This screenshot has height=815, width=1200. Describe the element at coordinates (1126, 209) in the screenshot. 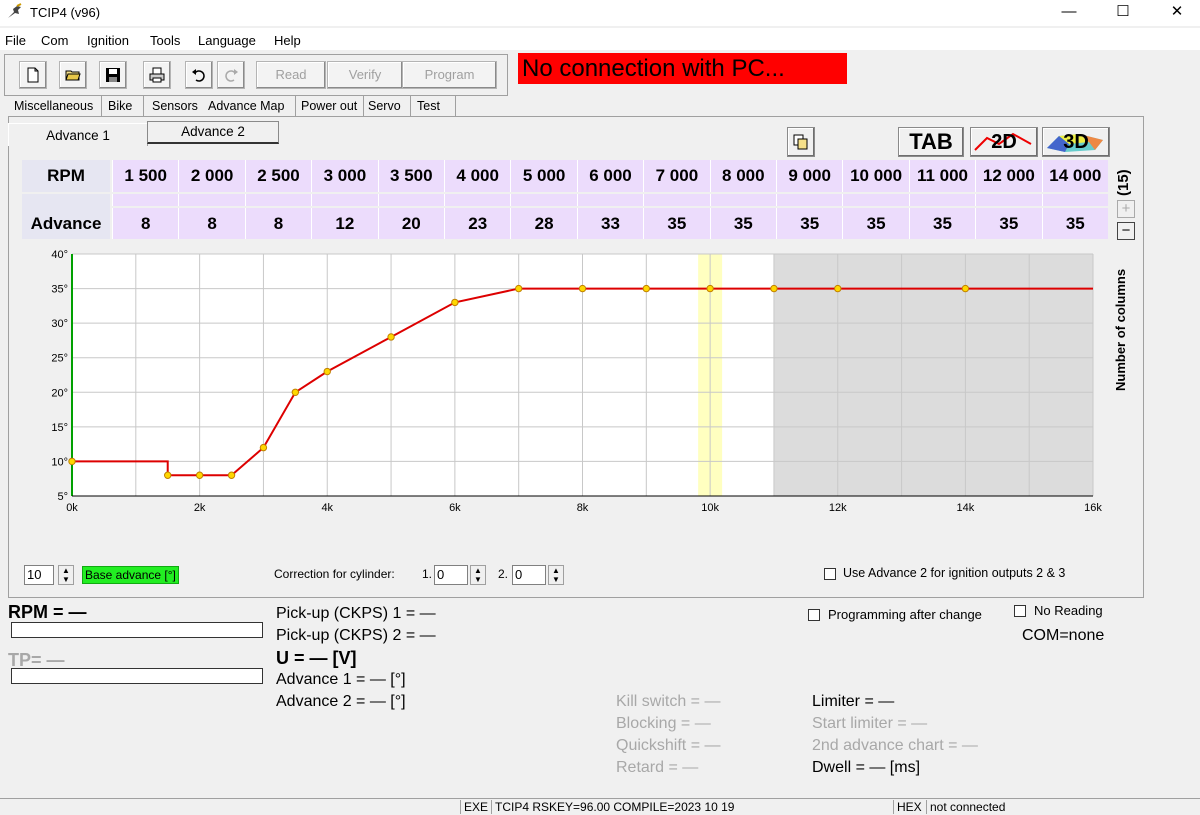

I see `add-column-button: +` at that location.